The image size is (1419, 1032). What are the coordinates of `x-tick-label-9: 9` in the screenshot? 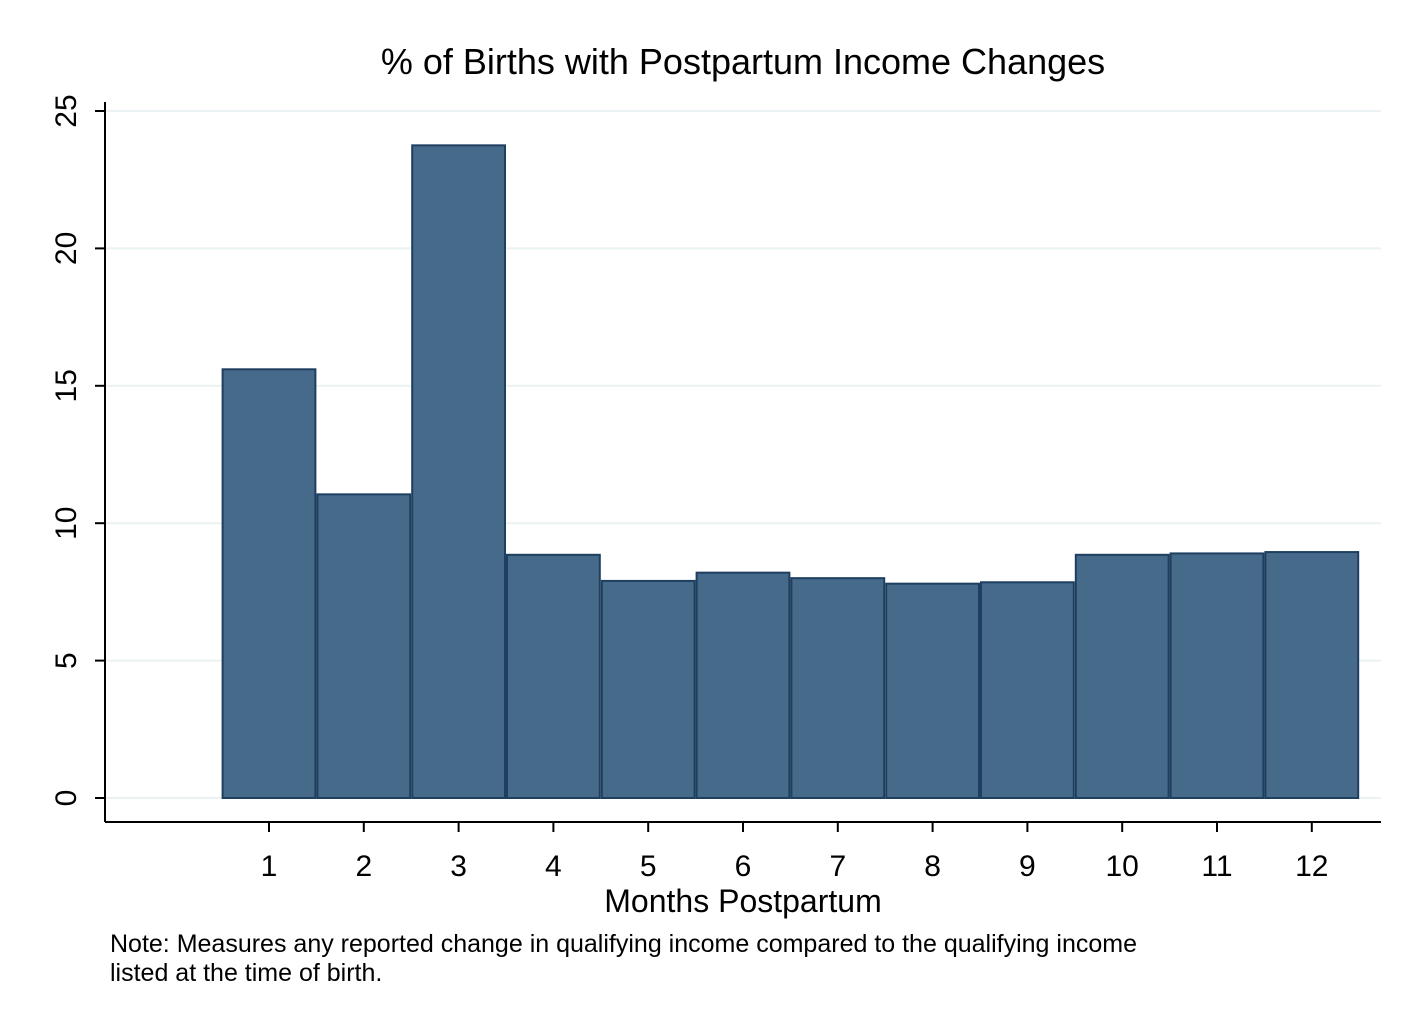 It's located at (1027, 866).